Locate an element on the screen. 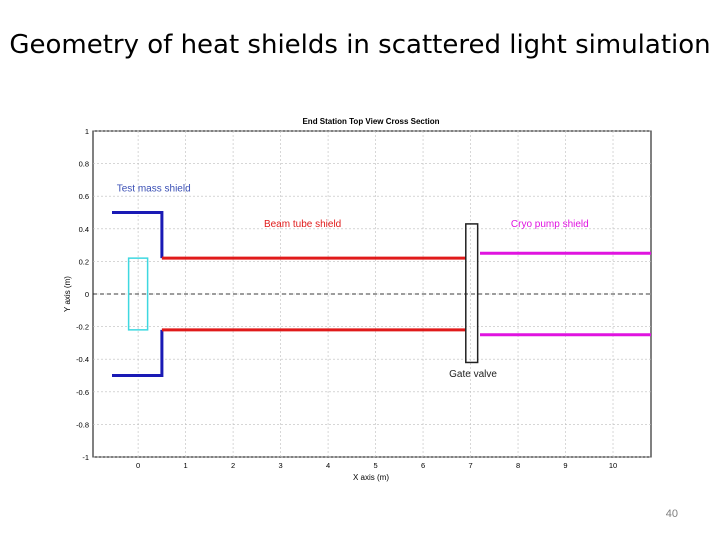  beam-tube-shield-label: Beam tube shield is located at coordinates (302, 224).